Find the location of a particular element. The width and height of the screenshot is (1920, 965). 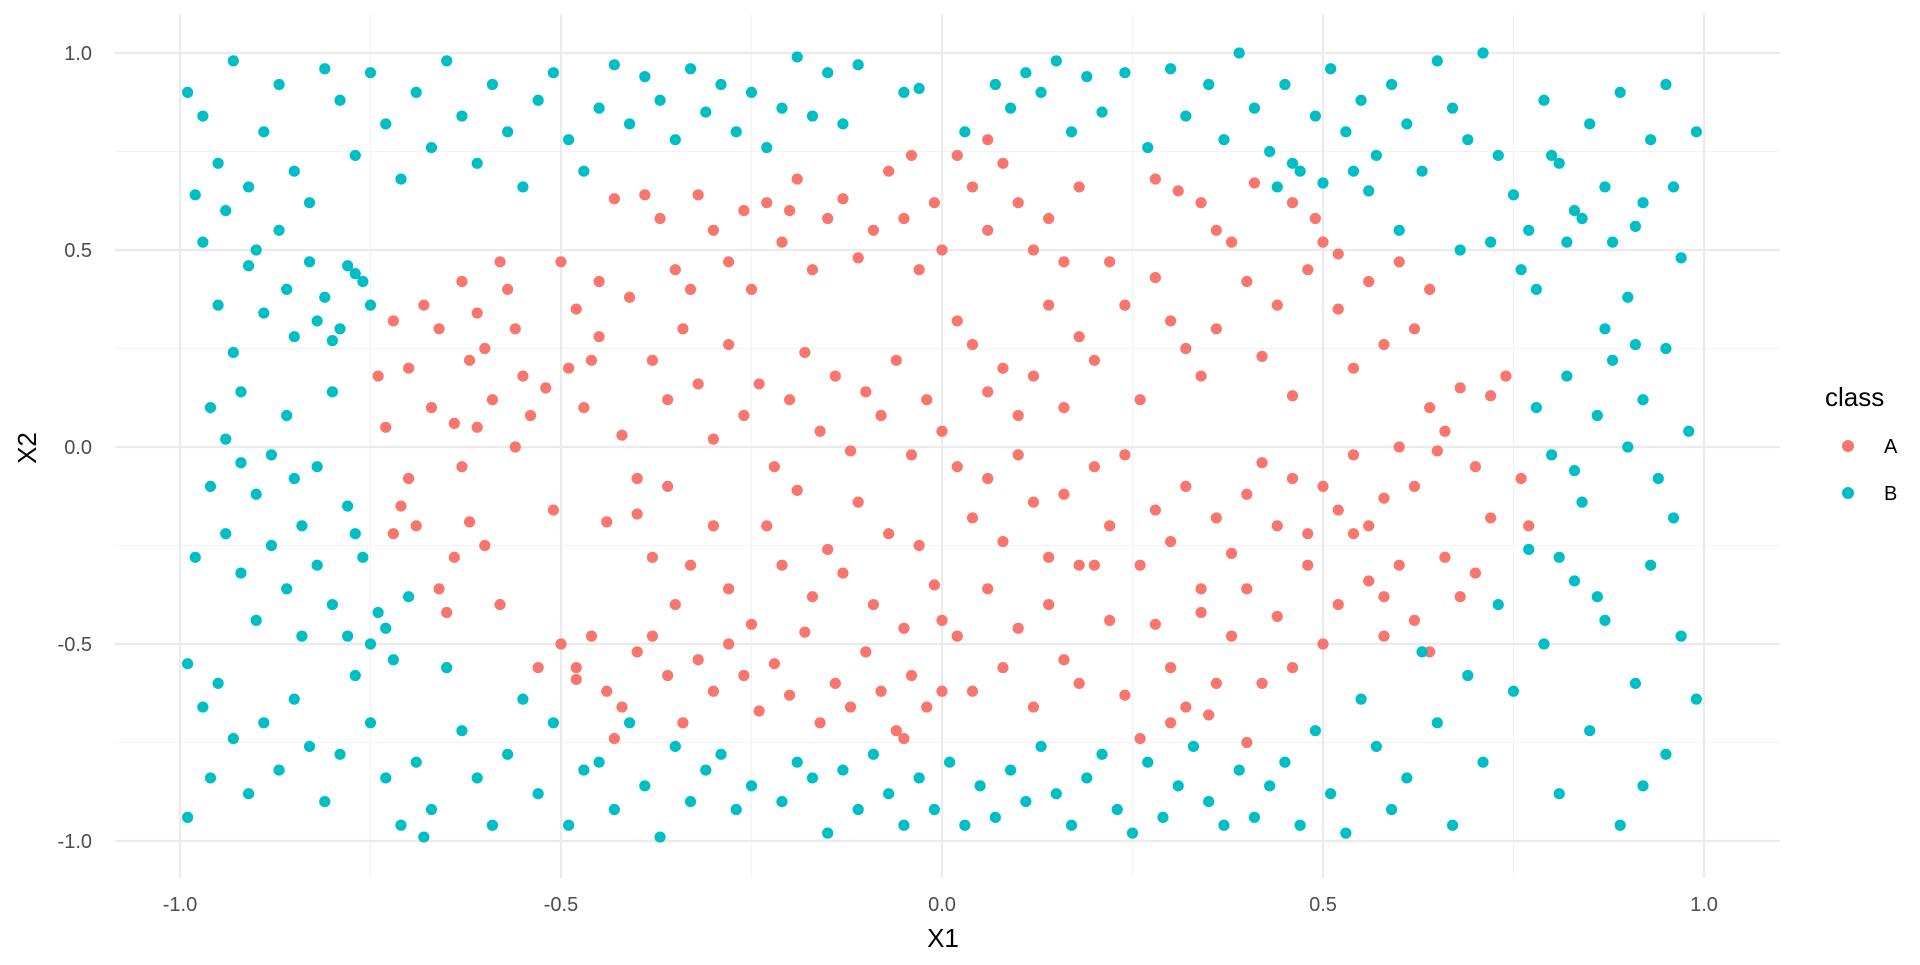

y-tick-label: -1.0 is located at coordinates (75, 842).